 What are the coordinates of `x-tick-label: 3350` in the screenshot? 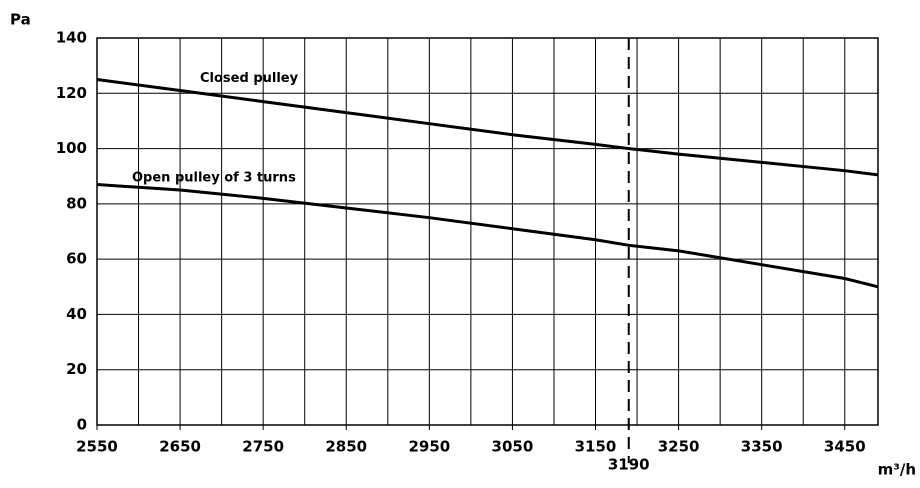 It's located at (762, 447).